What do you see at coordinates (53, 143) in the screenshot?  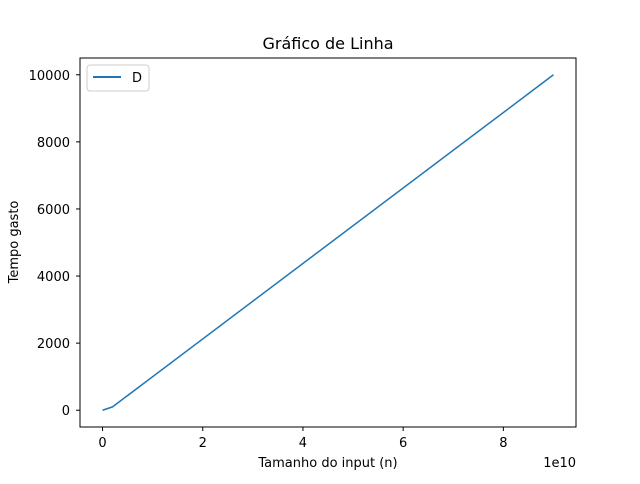 I see `y-tick-label: 8000` at bounding box center [53, 143].